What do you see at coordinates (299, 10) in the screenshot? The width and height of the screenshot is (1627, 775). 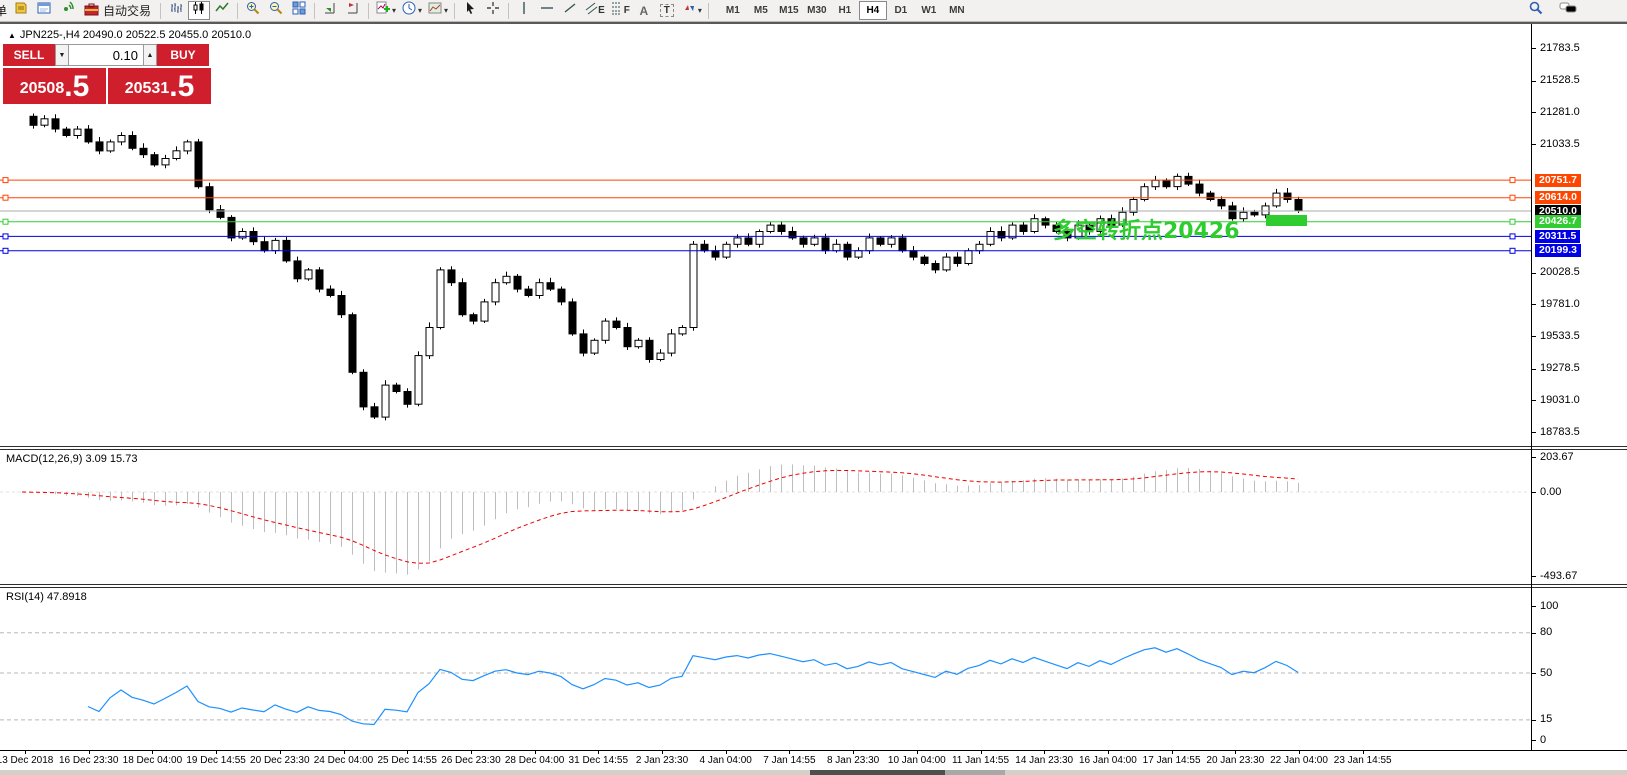 I see `tile-windows-button` at bounding box center [299, 10].